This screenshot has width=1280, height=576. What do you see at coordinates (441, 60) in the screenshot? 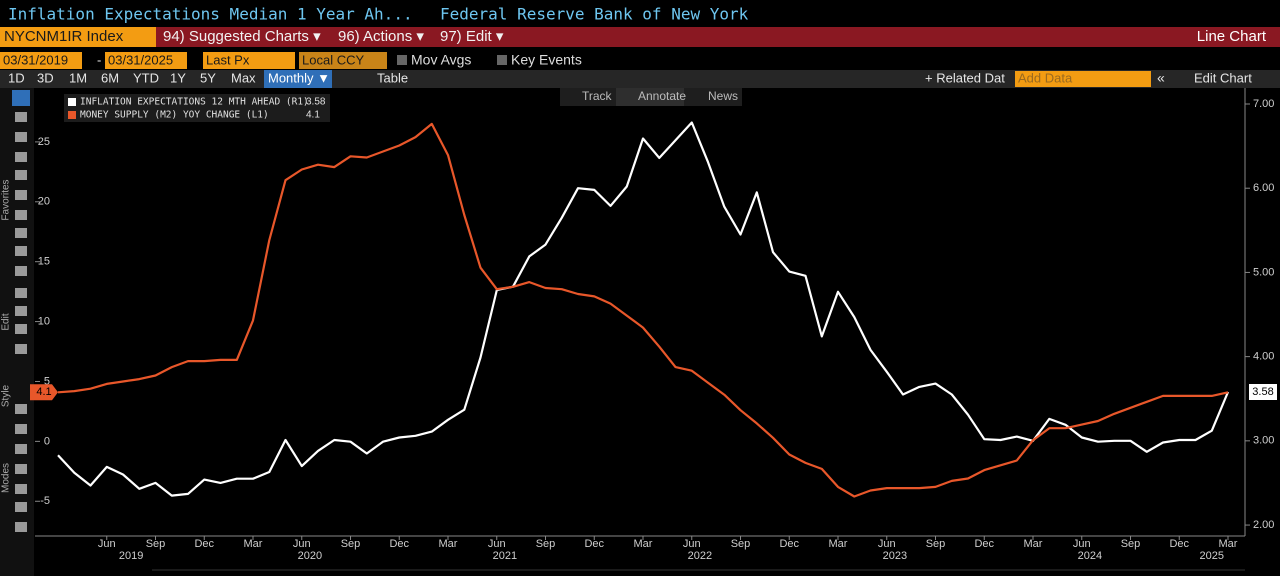
I see `mov-avgs: Mov Avgs` at bounding box center [441, 60].